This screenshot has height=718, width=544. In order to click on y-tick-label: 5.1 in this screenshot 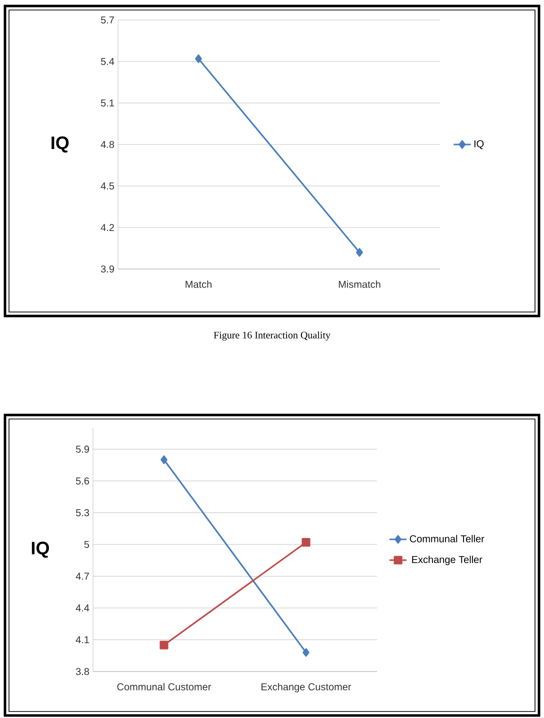, I will do `click(107, 103)`.